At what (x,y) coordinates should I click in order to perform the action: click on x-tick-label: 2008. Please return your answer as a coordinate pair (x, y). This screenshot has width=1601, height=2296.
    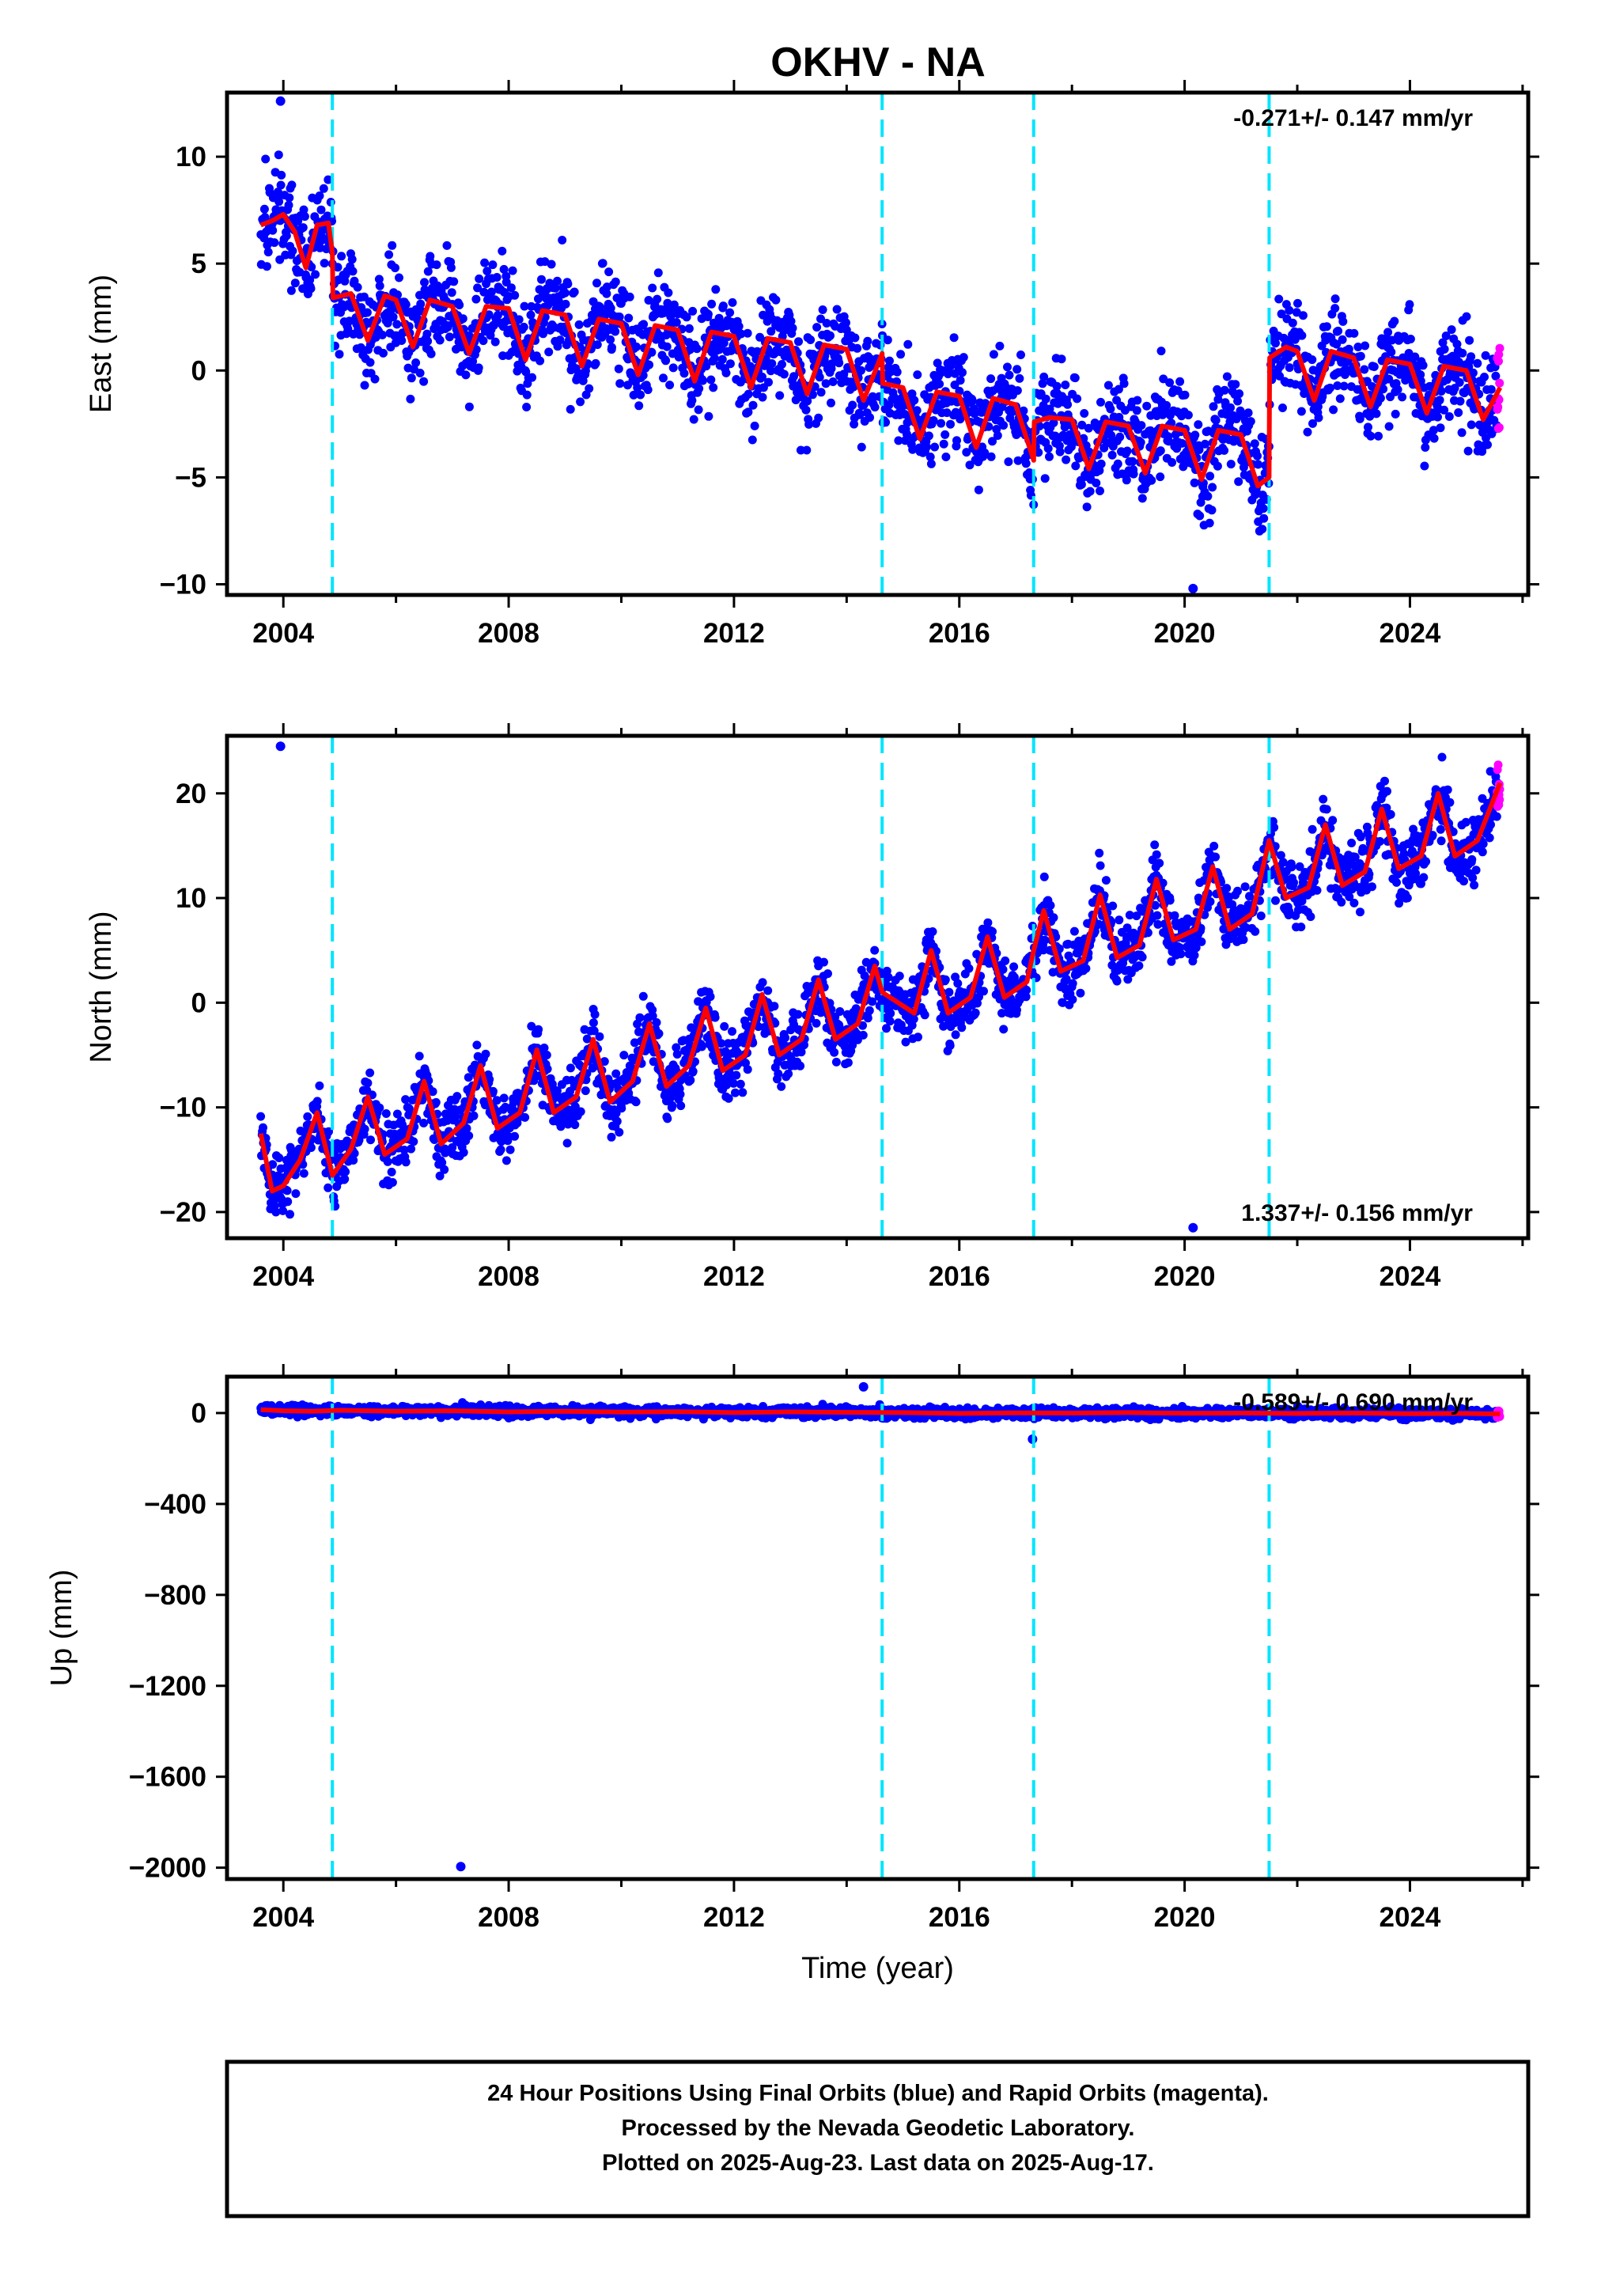
    Looking at the image, I should click on (509, 1276).